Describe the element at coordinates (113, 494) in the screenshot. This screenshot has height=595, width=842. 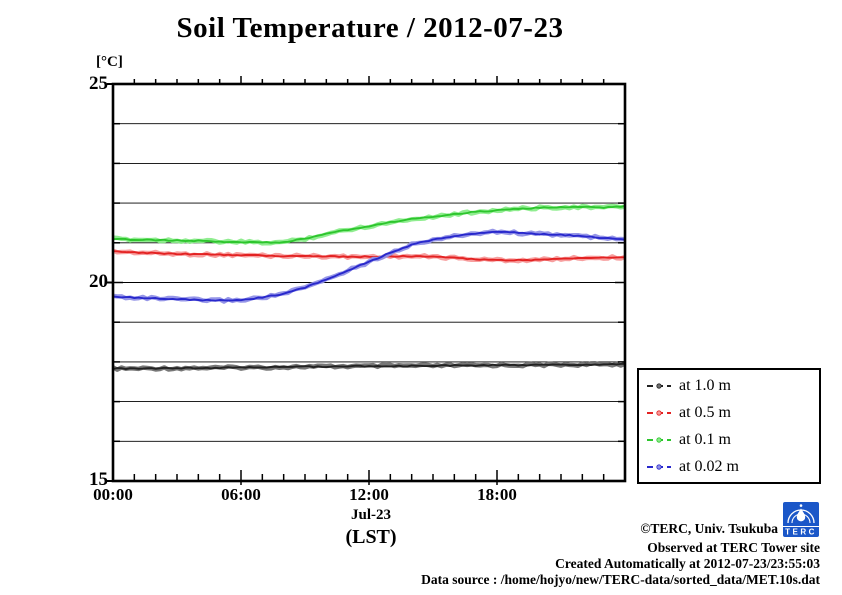
I see `x-tick-label-0000: 00:00` at that location.